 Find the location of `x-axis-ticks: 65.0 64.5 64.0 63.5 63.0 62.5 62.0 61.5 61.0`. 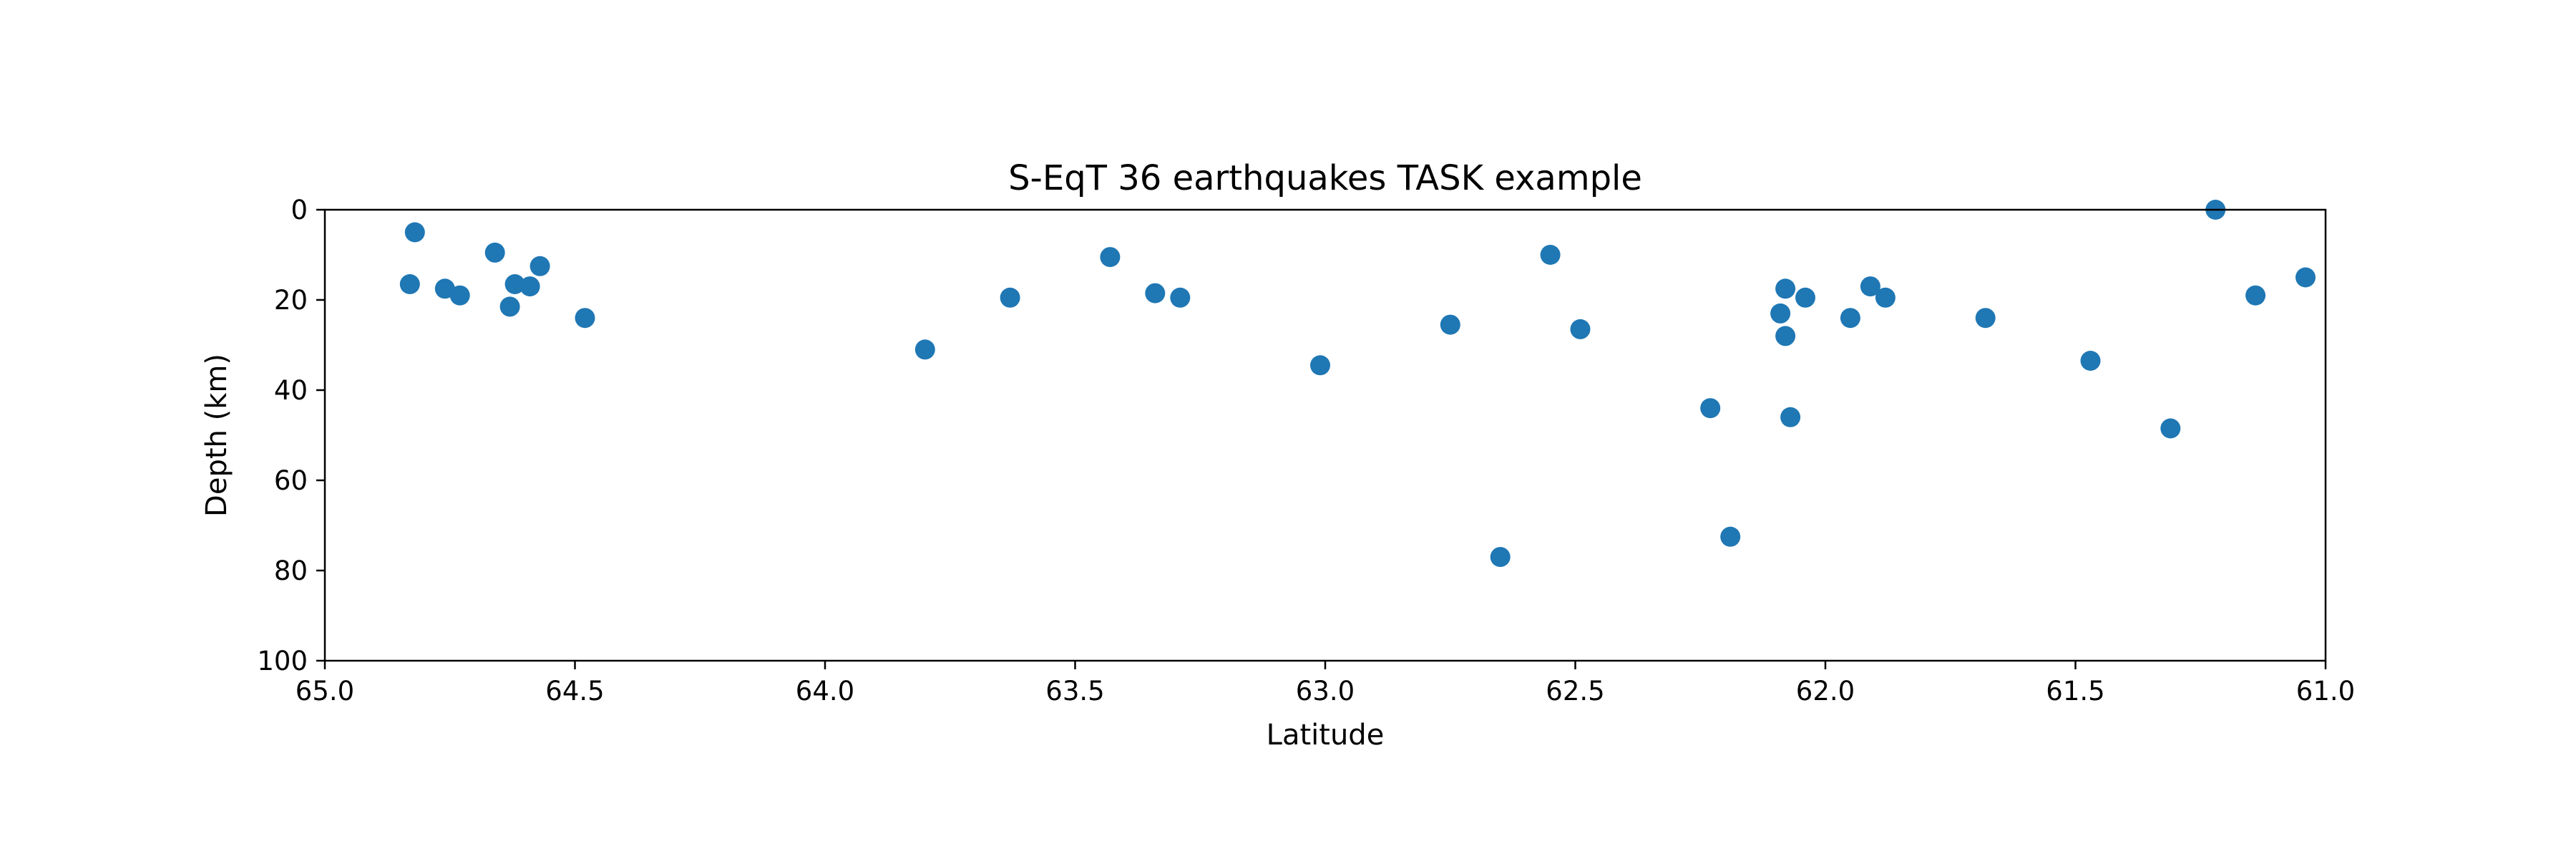

x-axis-ticks: 65.0 64.5 64.0 63.5 63.0 62.5 62.0 61.5 61.0 is located at coordinates (1325, 684).